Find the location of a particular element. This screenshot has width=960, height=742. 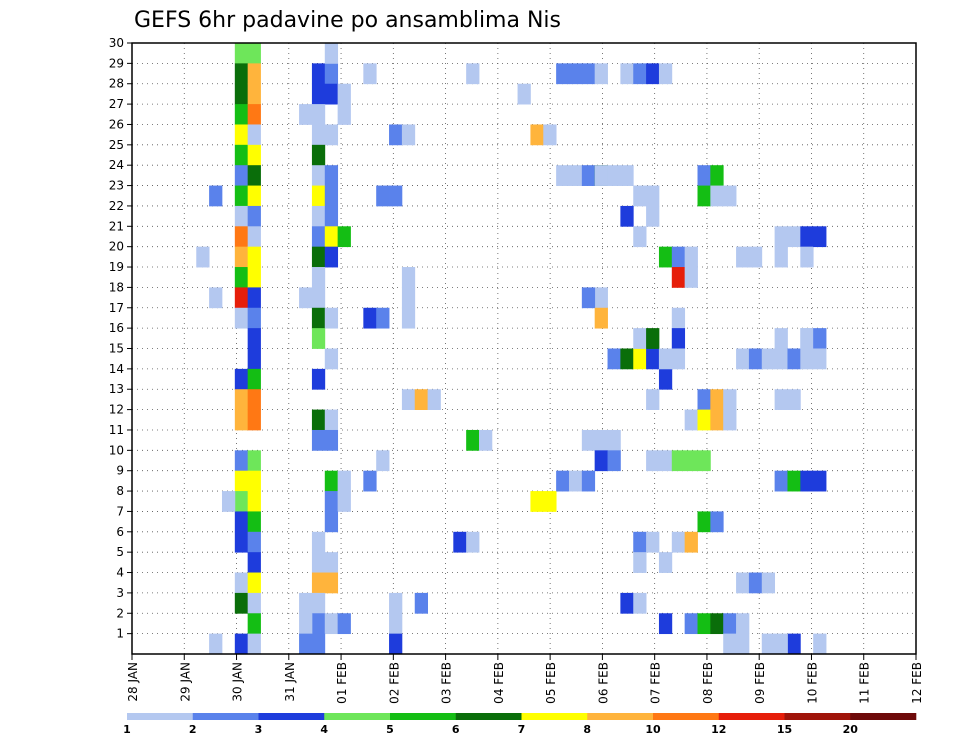

y-tick-label: 14 is located at coordinates (116, 369).